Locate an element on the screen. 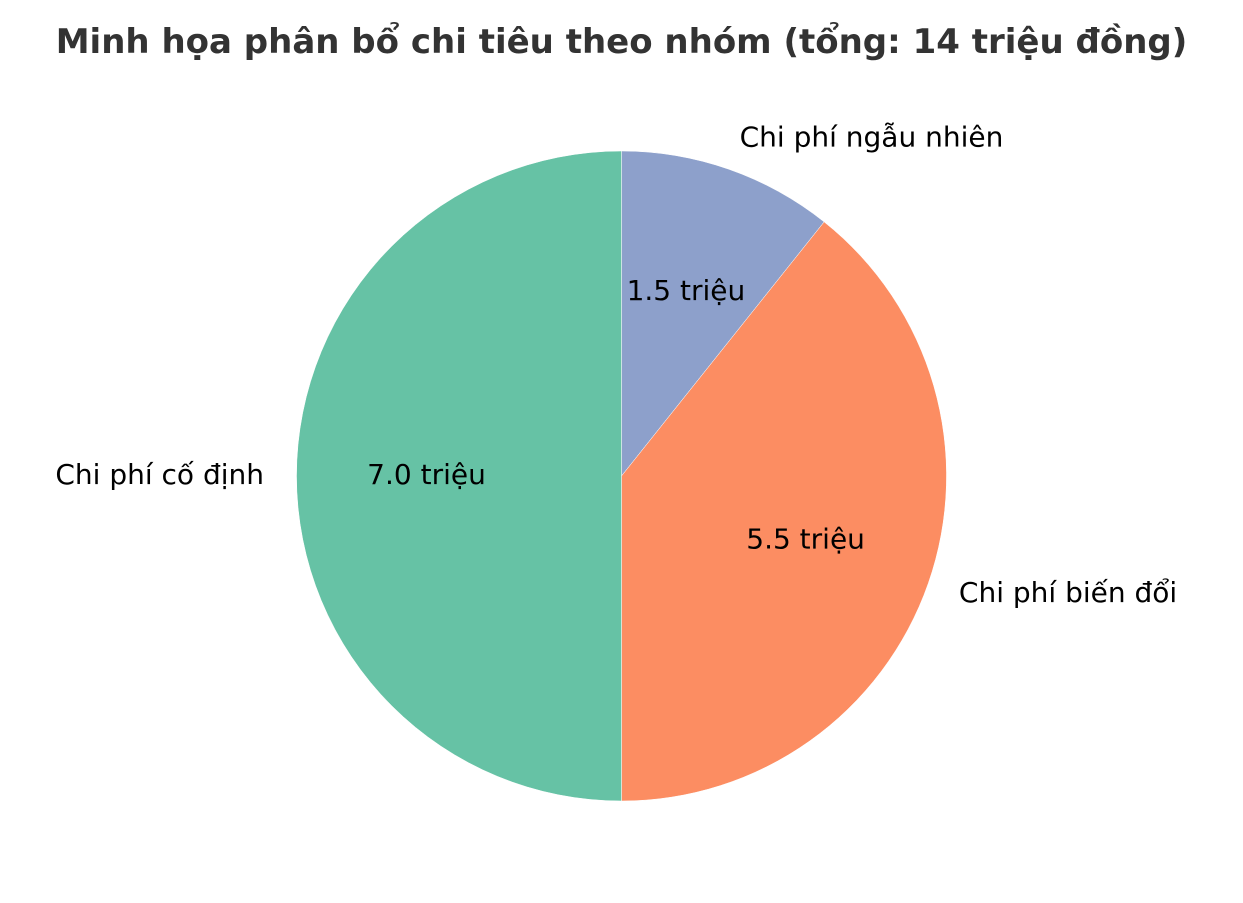 Image resolution: width=1243 pixels, height=903 pixels. slice-value-label-2: 5.5 triệu is located at coordinates (805, 538).